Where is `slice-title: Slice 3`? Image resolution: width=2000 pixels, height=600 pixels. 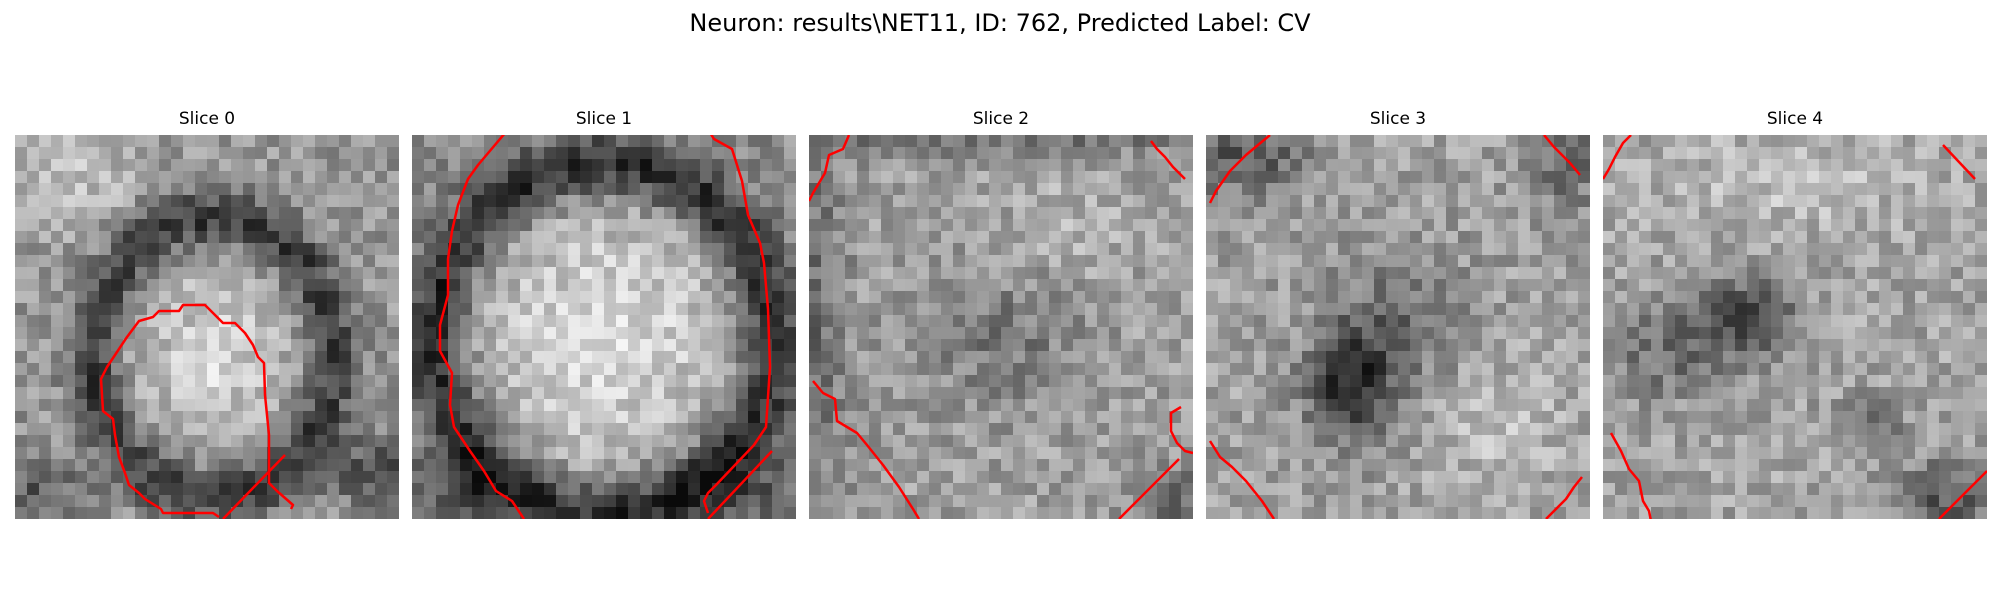
slice-title: Slice 3 is located at coordinates (1398, 119).